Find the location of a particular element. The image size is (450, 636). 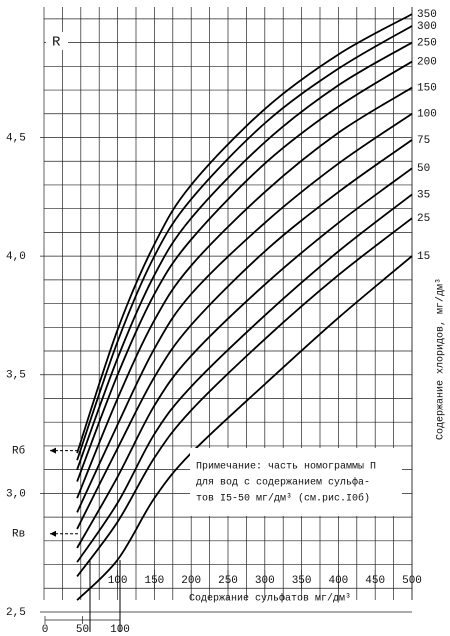

x-tick-label: 300 is located at coordinates (265, 581).